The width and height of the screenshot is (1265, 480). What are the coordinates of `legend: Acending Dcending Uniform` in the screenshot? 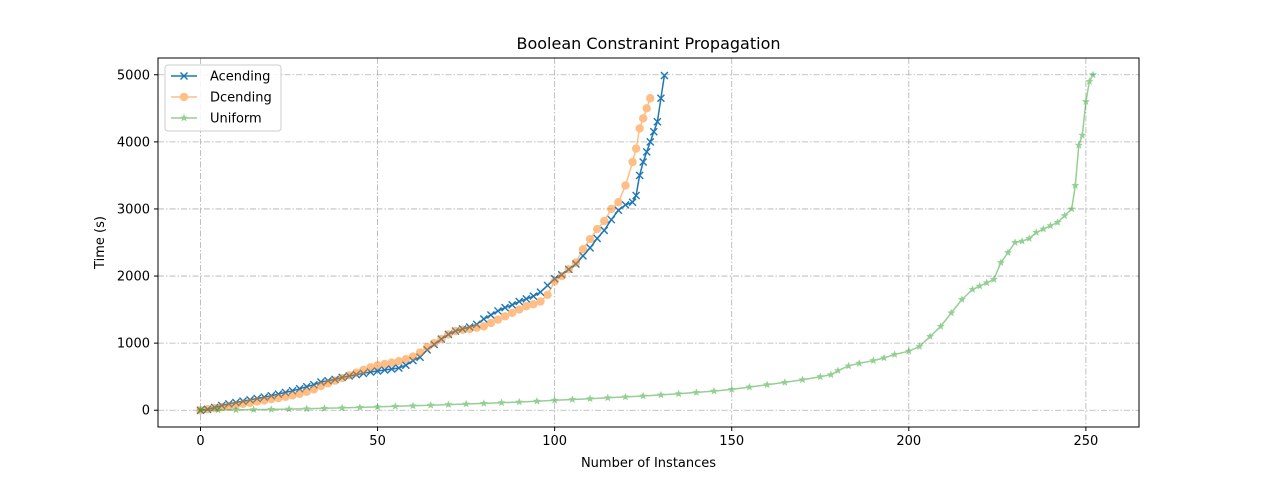 It's located at (223, 98).